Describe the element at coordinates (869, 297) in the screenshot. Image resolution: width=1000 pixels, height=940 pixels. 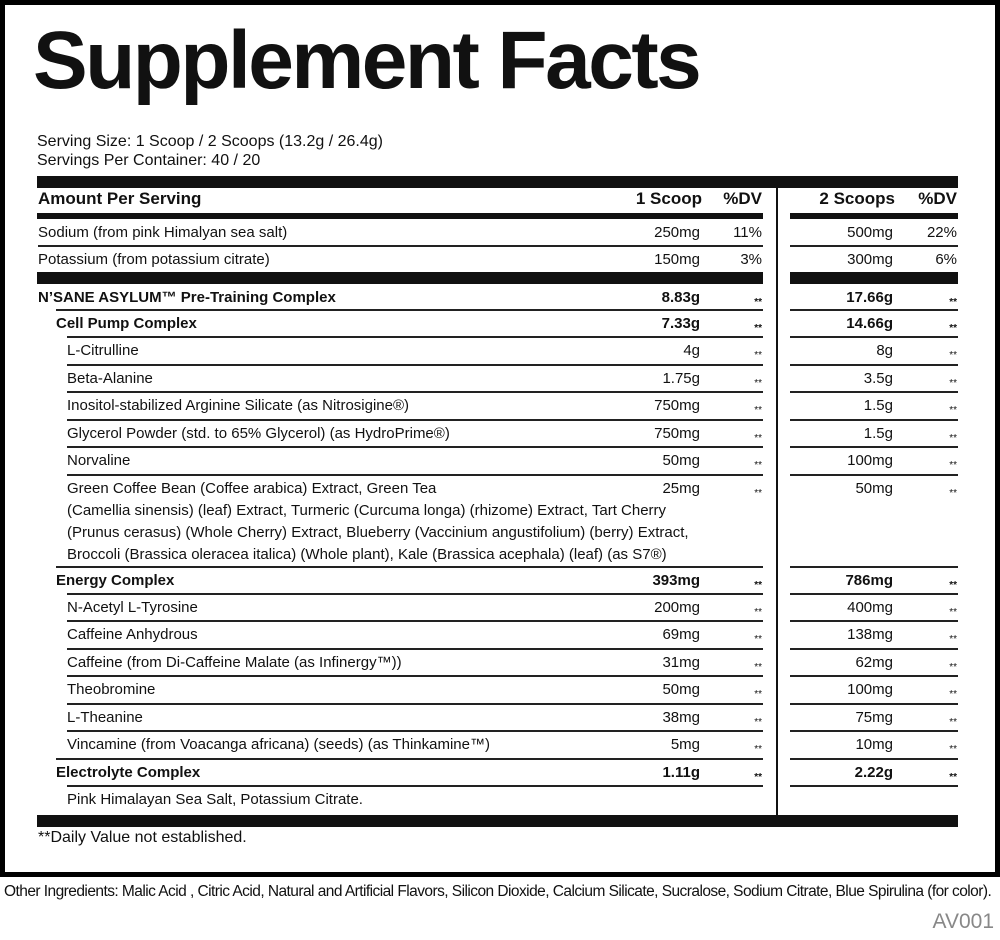
I see `amount-two-scoops: 17.66g` at that location.